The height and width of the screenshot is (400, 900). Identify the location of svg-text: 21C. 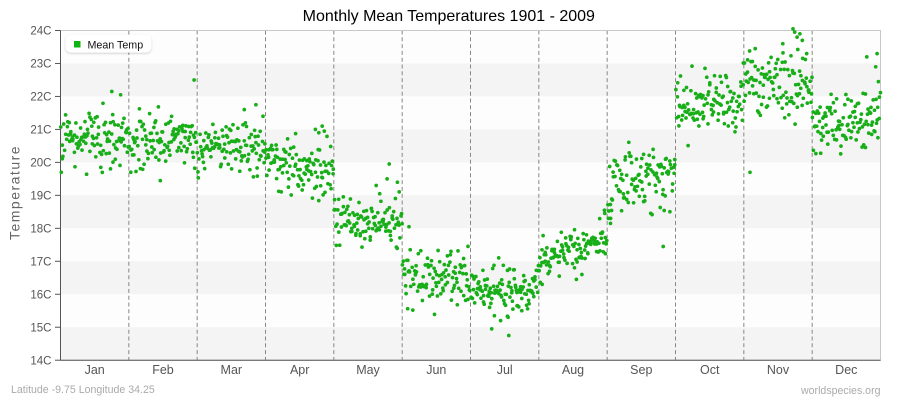
(40, 131).